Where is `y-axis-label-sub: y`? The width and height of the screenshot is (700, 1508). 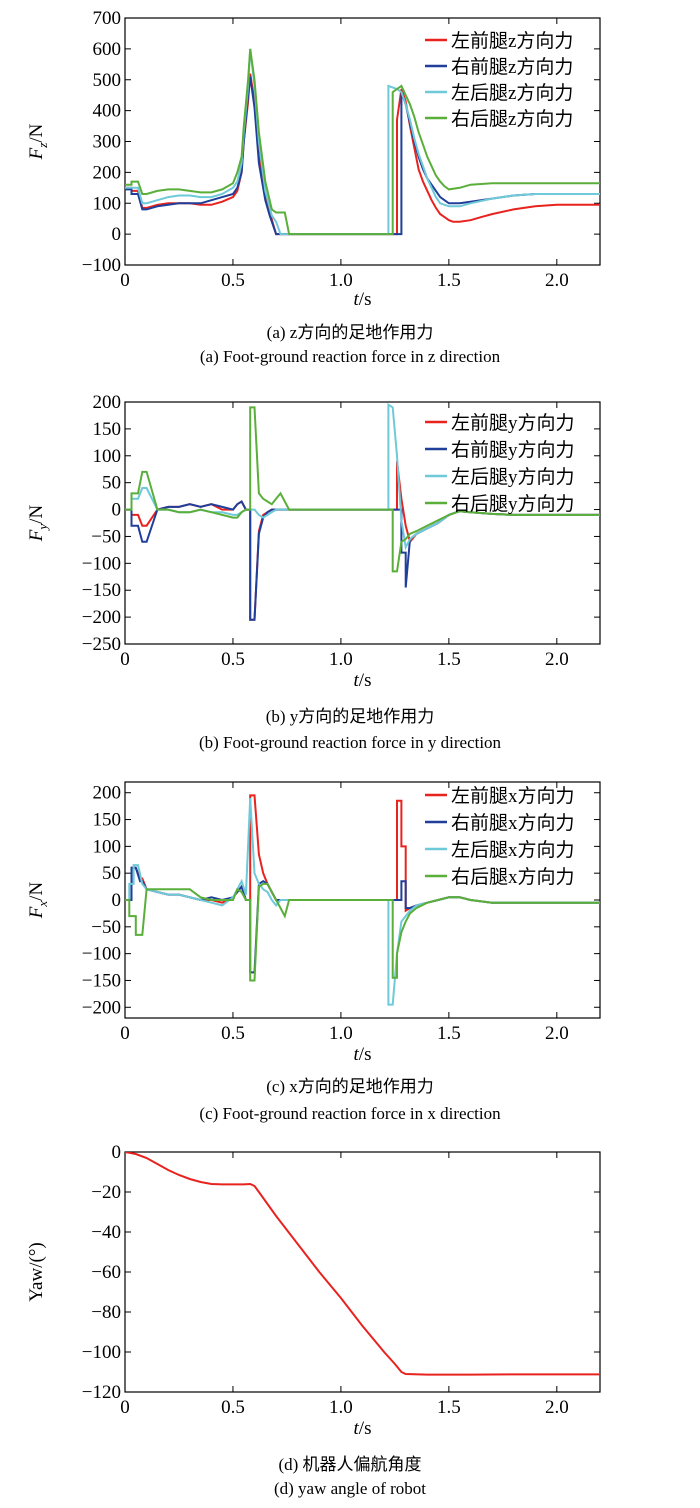
y-axis-label-sub: y is located at coordinates (42, 528).